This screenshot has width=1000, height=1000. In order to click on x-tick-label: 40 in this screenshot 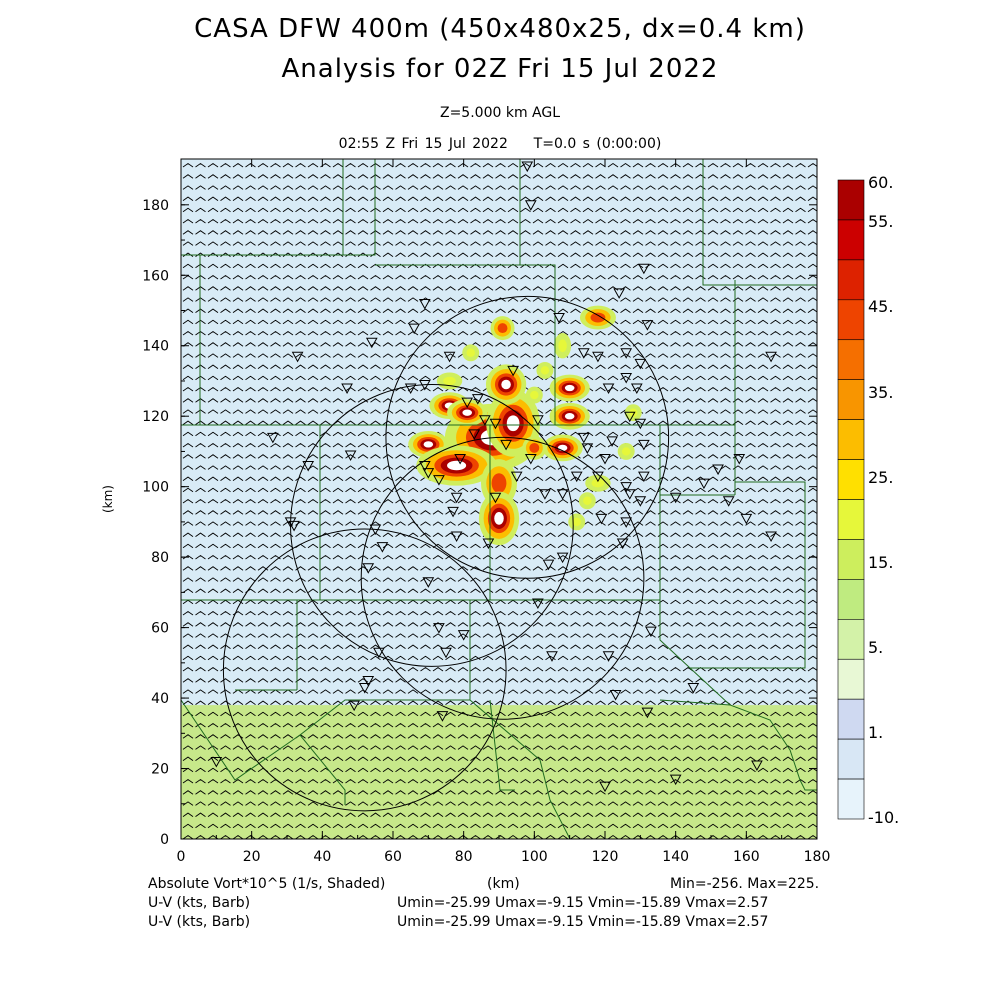, I will do `click(322, 857)`.